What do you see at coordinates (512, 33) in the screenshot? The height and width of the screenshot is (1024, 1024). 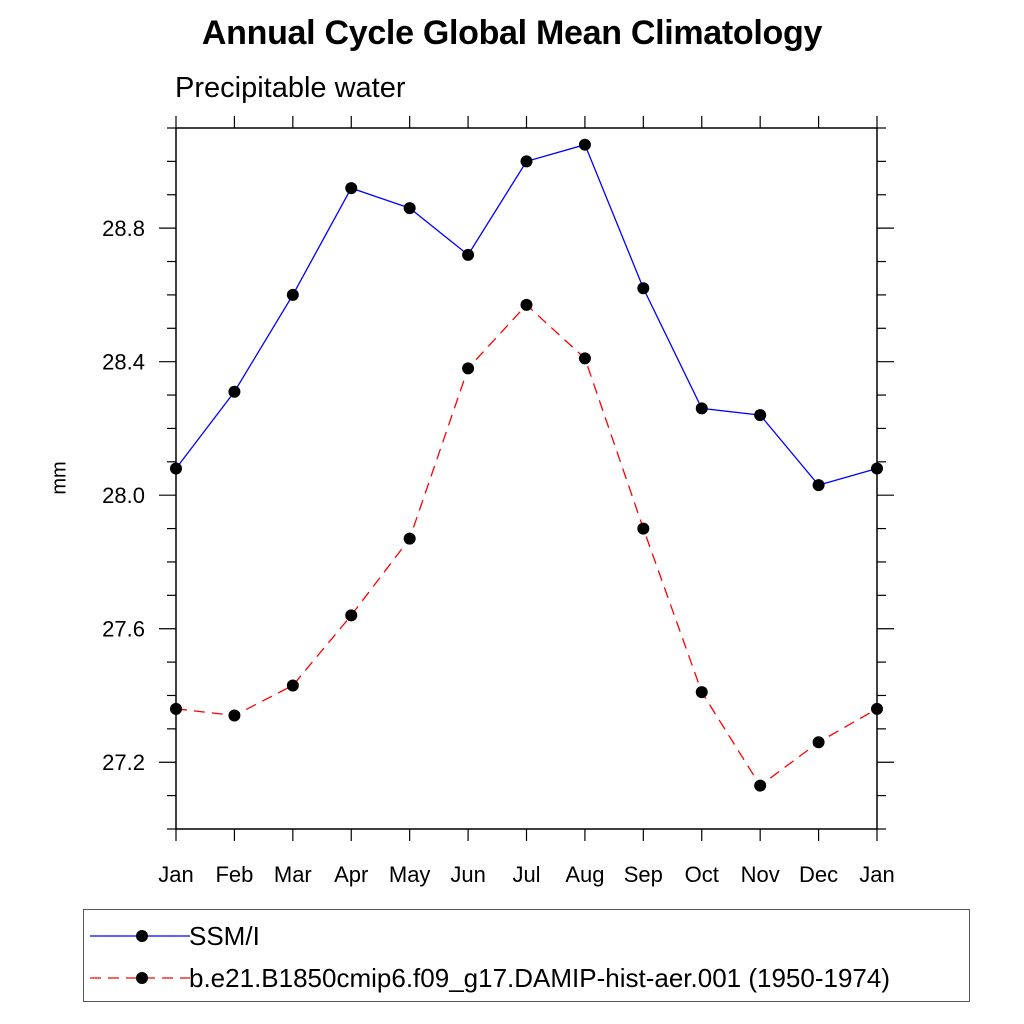 I see `chart-title: Annual Cycle Global Mean Climatology` at bounding box center [512, 33].